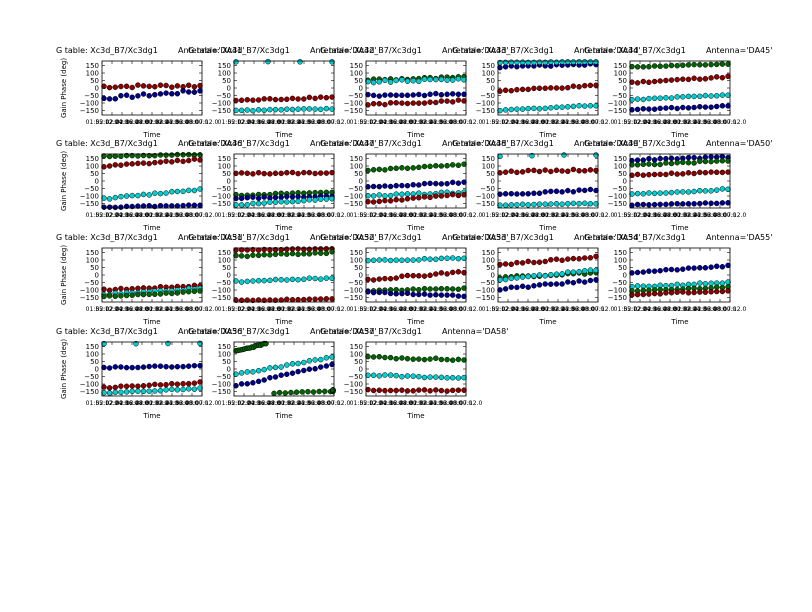 This screenshot has height=612, width=812. What do you see at coordinates (92, 355) in the screenshot?
I see `y-tick-label: 100` at bounding box center [92, 355].